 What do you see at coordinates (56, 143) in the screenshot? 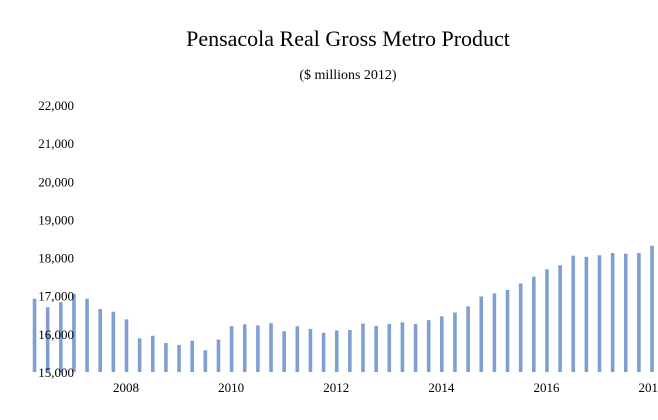
I see `y-tick-label: 21,000` at bounding box center [56, 143].